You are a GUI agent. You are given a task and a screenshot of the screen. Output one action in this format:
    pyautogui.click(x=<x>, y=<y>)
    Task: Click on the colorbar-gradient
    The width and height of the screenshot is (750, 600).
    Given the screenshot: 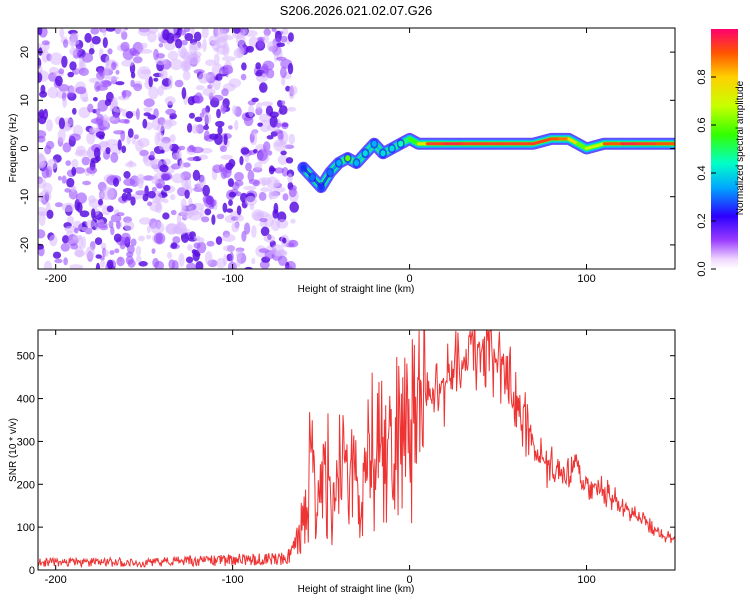 What is the action you would take?
    pyautogui.click(x=724, y=149)
    